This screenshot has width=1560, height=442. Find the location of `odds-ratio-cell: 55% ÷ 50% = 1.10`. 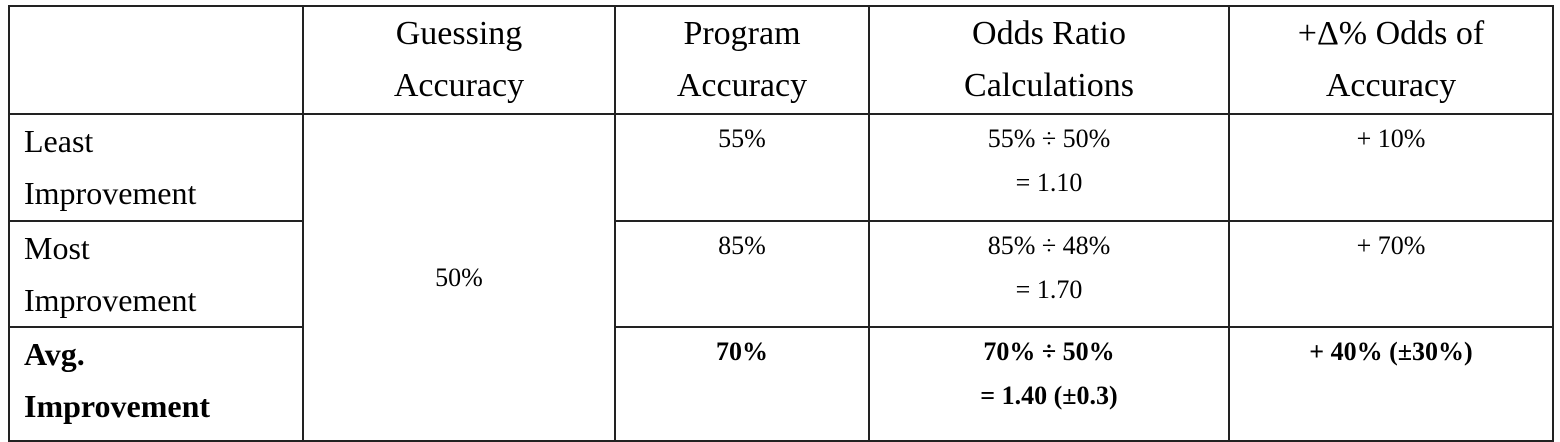

odds-ratio-cell: 55% ÷ 50% = 1.10 is located at coordinates (1049, 167).